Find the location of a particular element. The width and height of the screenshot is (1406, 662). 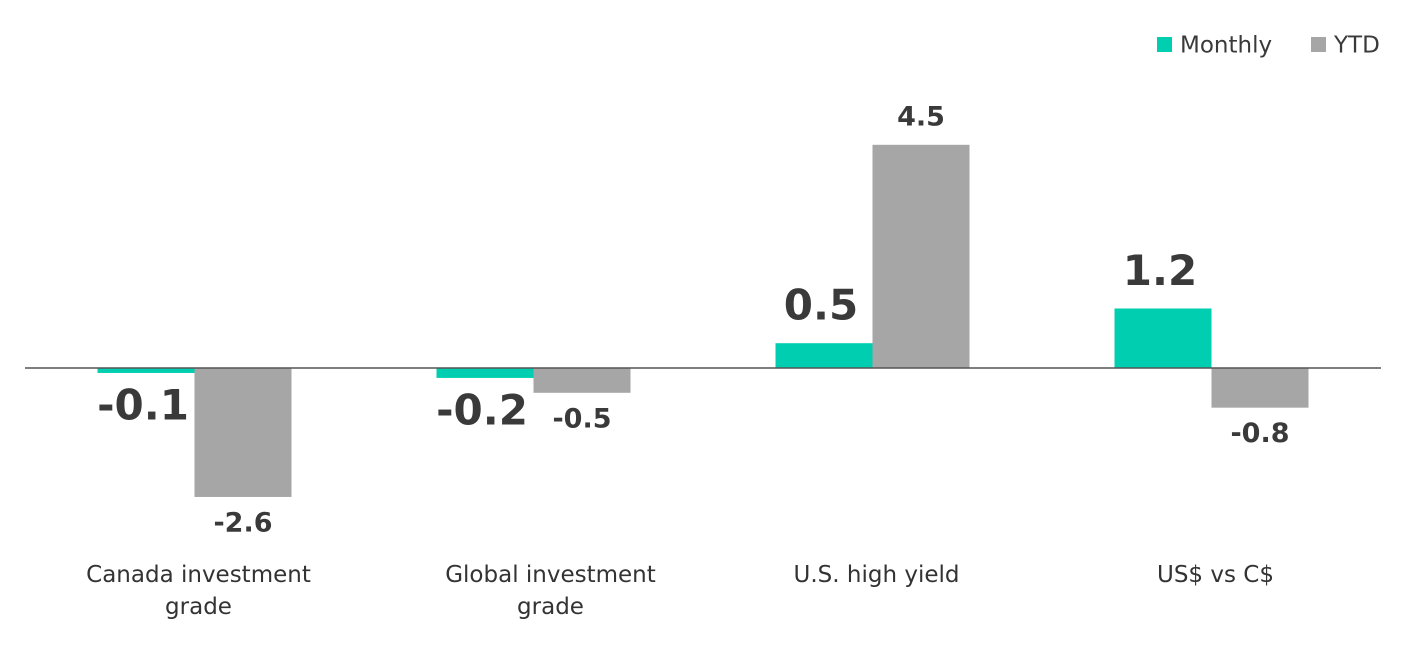

legend-label: Monthly is located at coordinates (1226, 46).